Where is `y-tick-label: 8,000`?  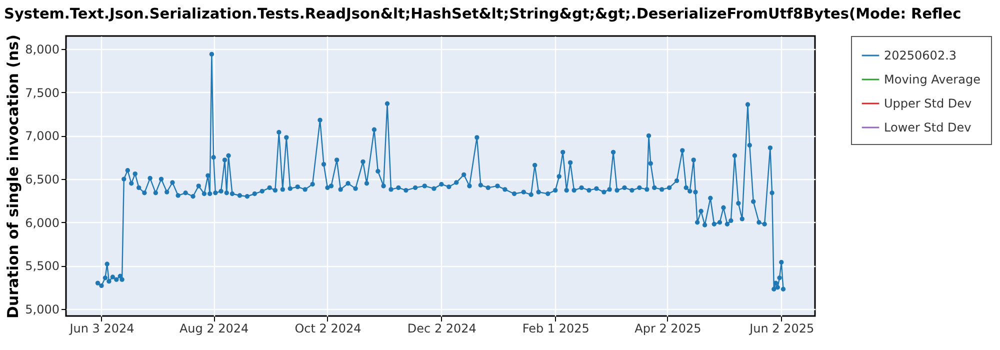 y-tick-label: 8,000 is located at coordinates (42, 49).